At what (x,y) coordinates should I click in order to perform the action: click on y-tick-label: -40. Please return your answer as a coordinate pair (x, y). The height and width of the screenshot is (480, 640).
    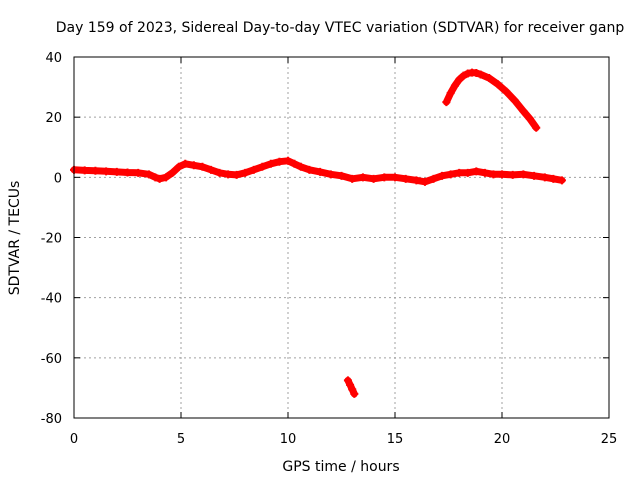
    Looking at the image, I should click on (51, 299).